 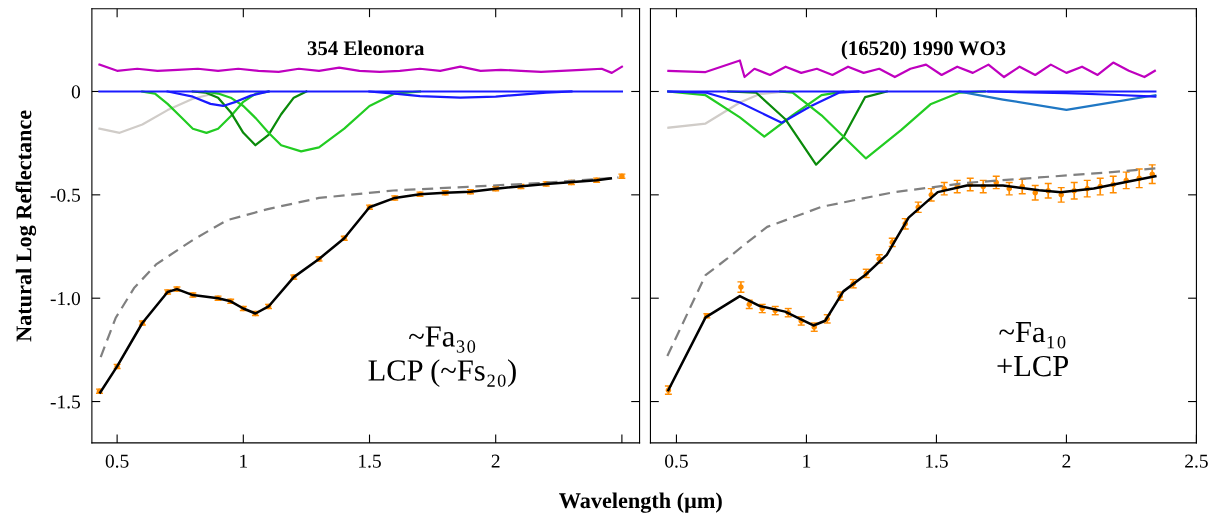 What do you see at coordinates (65, 299) in the screenshot?
I see `y-tick-label: -1.0` at bounding box center [65, 299].